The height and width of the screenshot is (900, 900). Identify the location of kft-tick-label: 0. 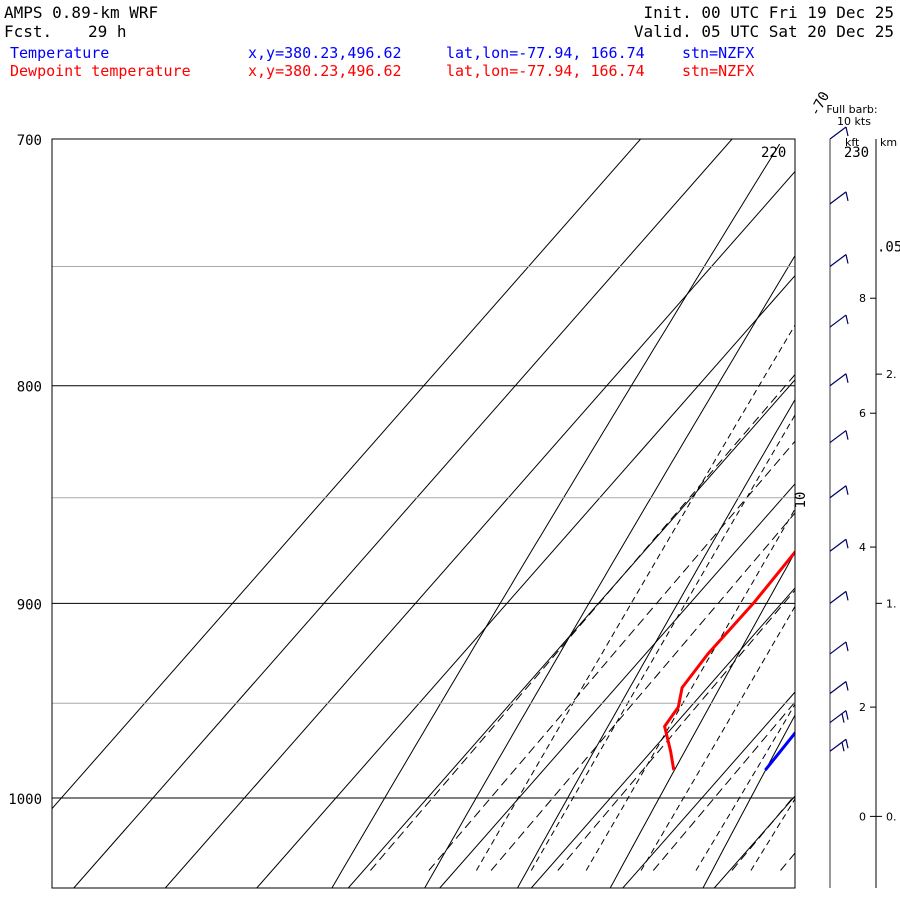
(862, 816).